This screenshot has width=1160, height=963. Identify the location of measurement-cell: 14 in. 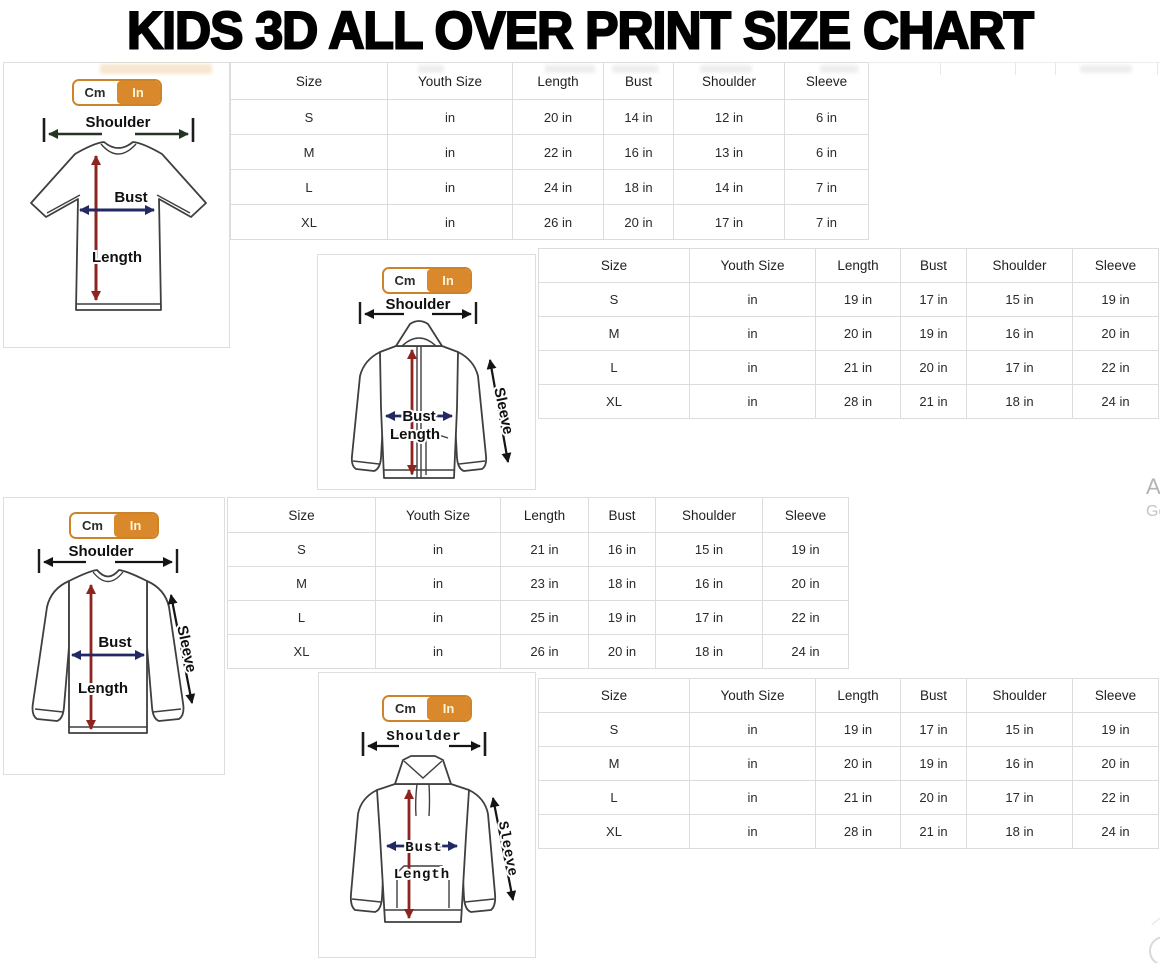
(729, 187).